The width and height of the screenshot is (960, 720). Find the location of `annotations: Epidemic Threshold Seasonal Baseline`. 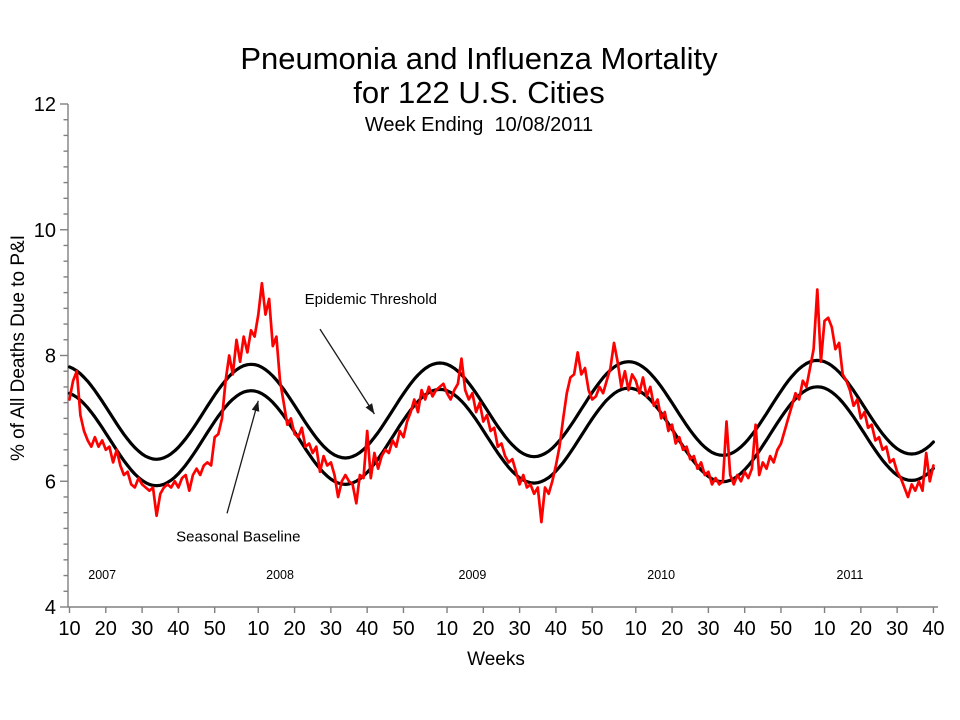

annotations: Epidemic Threshold Seasonal Baseline is located at coordinates (306, 418).